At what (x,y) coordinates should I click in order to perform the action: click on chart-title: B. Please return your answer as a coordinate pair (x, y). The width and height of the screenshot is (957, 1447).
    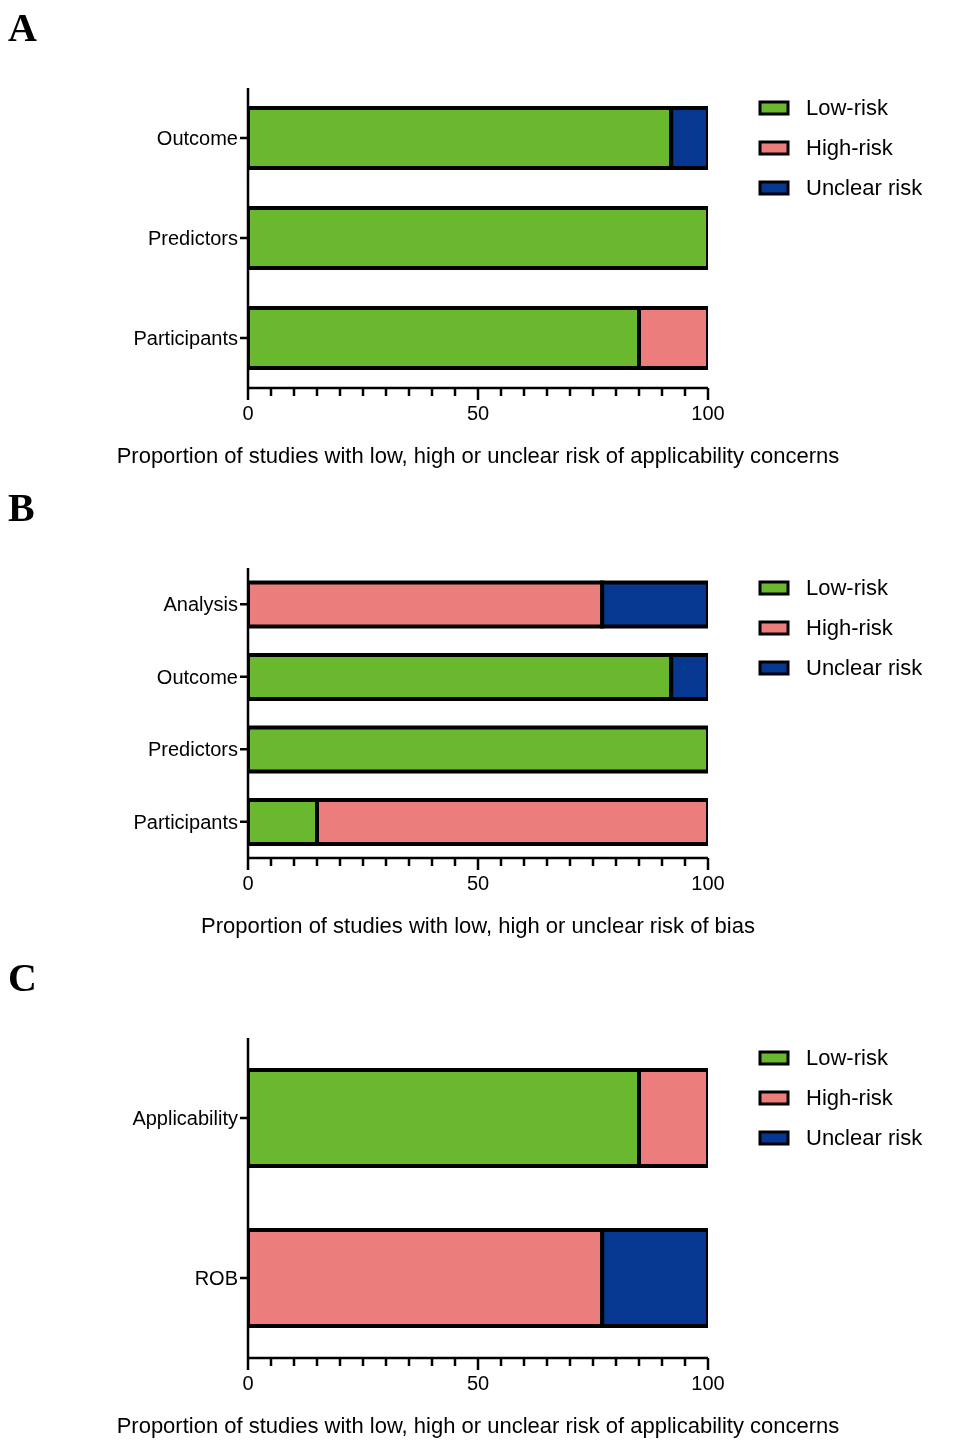
    Looking at the image, I should click on (22, 508).